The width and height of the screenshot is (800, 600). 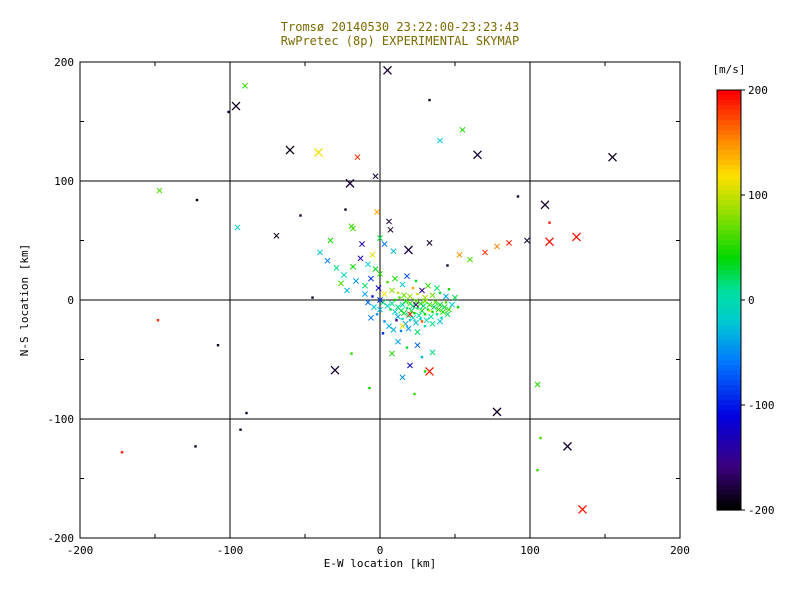 What do you see at coordinates (64, 181) in the screenshot?
I see `y-tick-label: 100` at bounding box center [64, 181].